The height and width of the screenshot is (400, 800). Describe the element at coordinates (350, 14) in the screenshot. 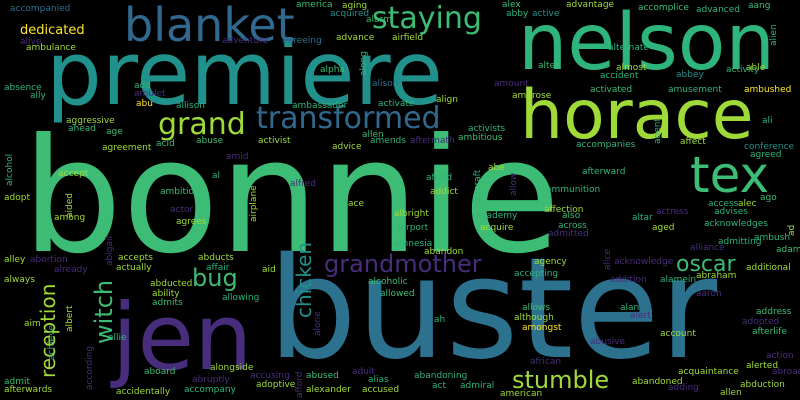

I see `word-acquired: acquired` at that location.